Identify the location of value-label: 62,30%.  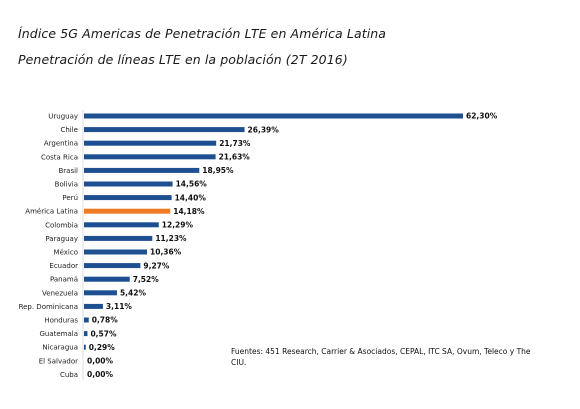
(482, 116).